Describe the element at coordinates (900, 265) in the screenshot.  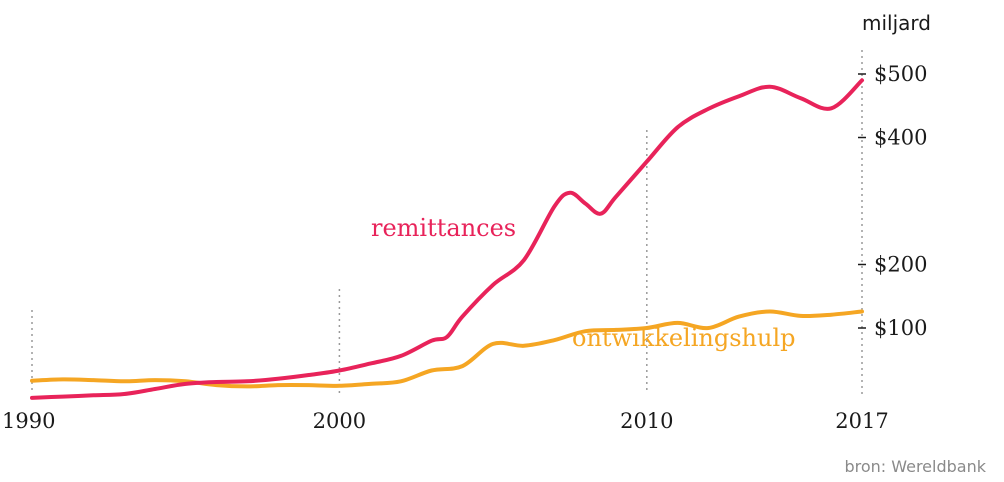
I see `y-tick-label-200: $200` at that location.